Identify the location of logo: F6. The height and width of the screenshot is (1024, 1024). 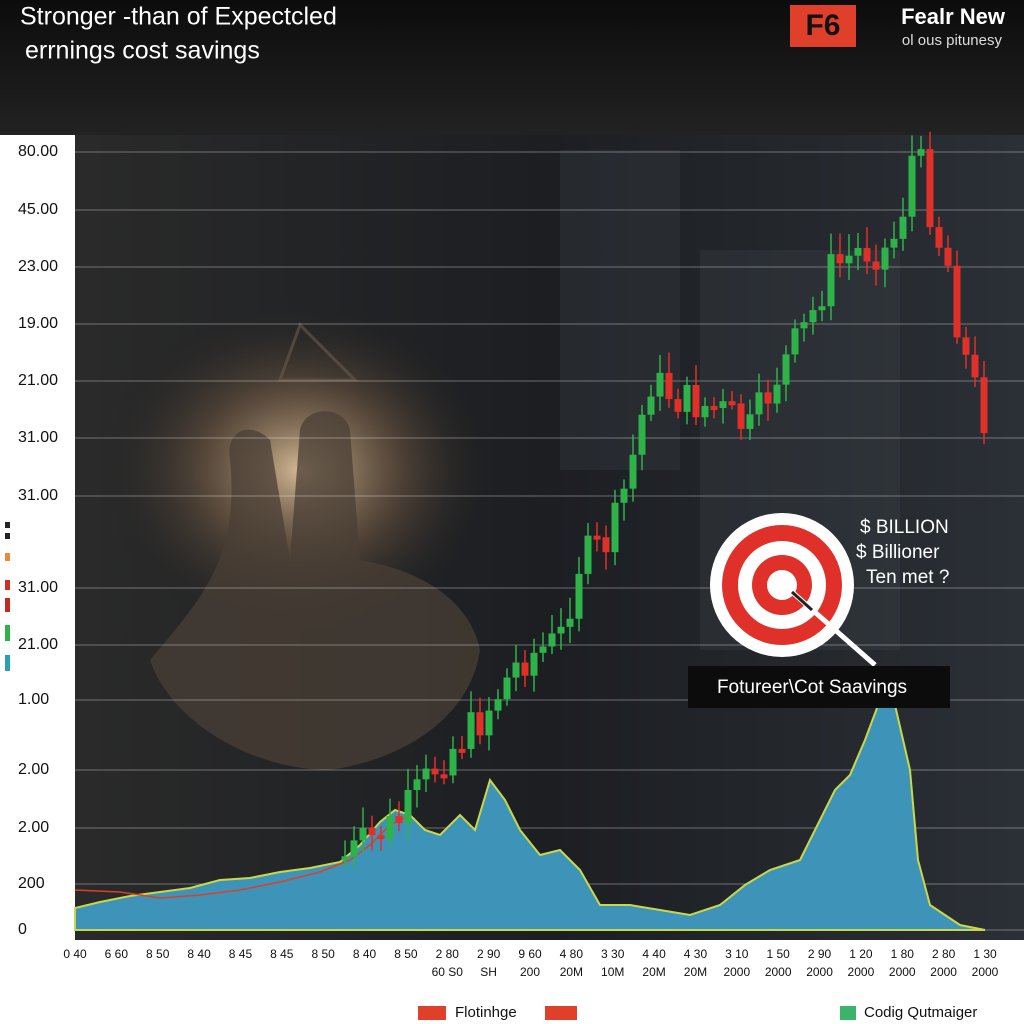
(822, 25).